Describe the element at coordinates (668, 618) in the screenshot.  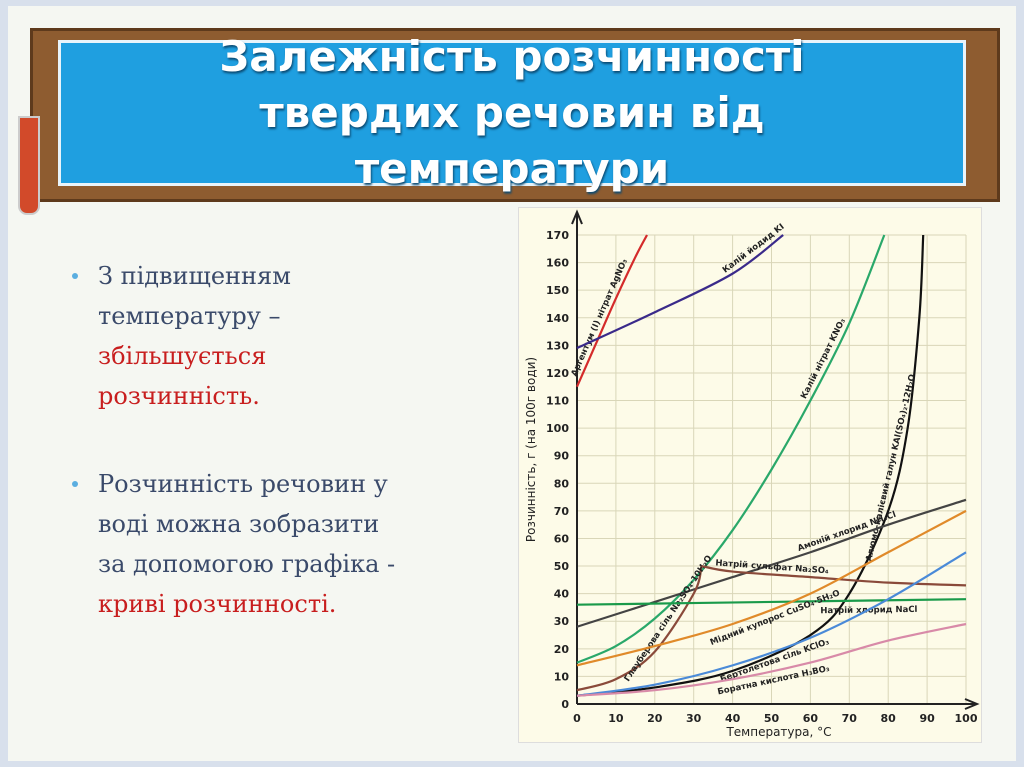
I see `curve-label: Глауберова сіль Na₂SO₄·10H₂O` at that location.